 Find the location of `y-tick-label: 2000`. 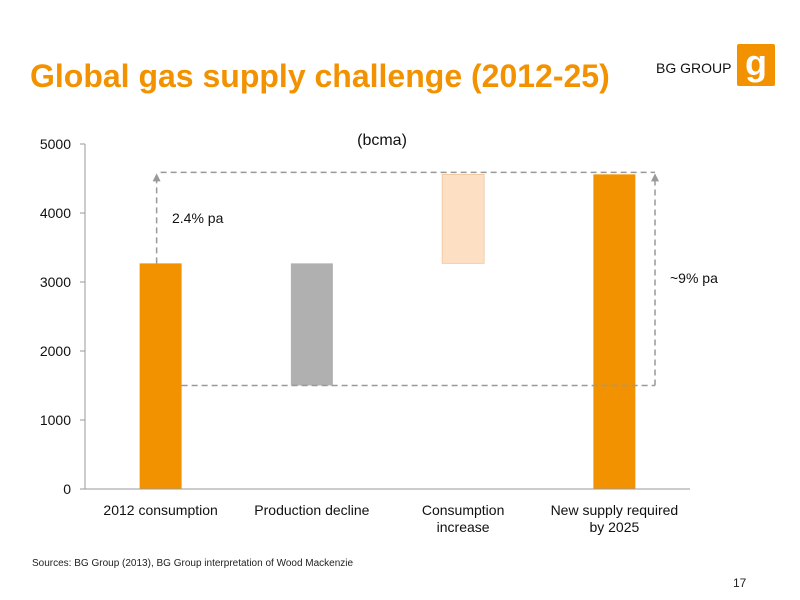

y-tick-label: 2000 is located at coordinates (55, 351).